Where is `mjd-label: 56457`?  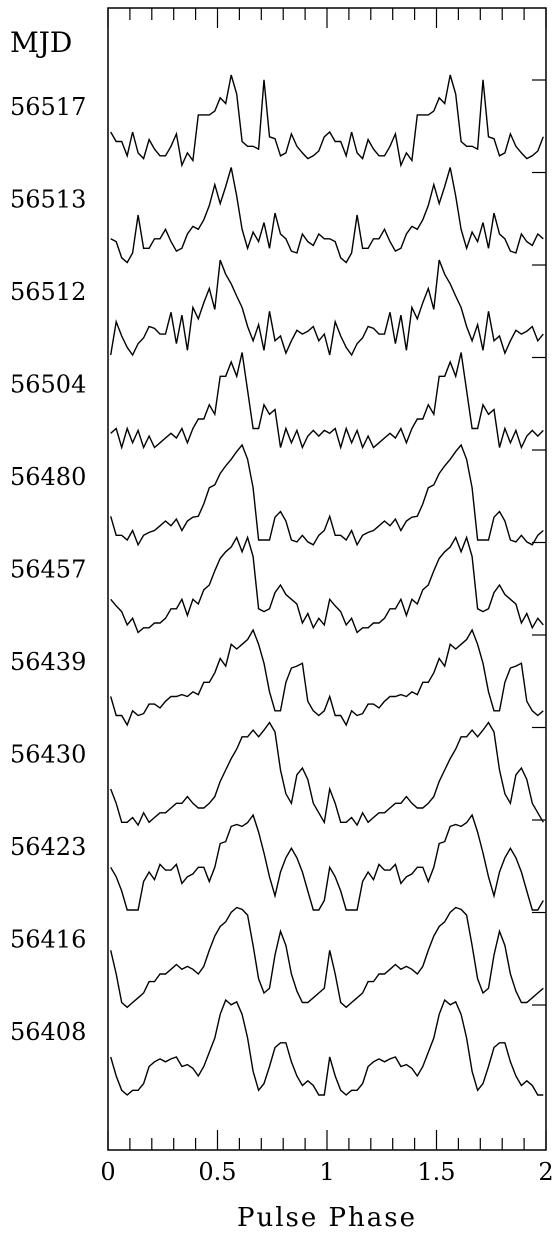
mjd-label: 56457 is located at coordinates (48, 570).